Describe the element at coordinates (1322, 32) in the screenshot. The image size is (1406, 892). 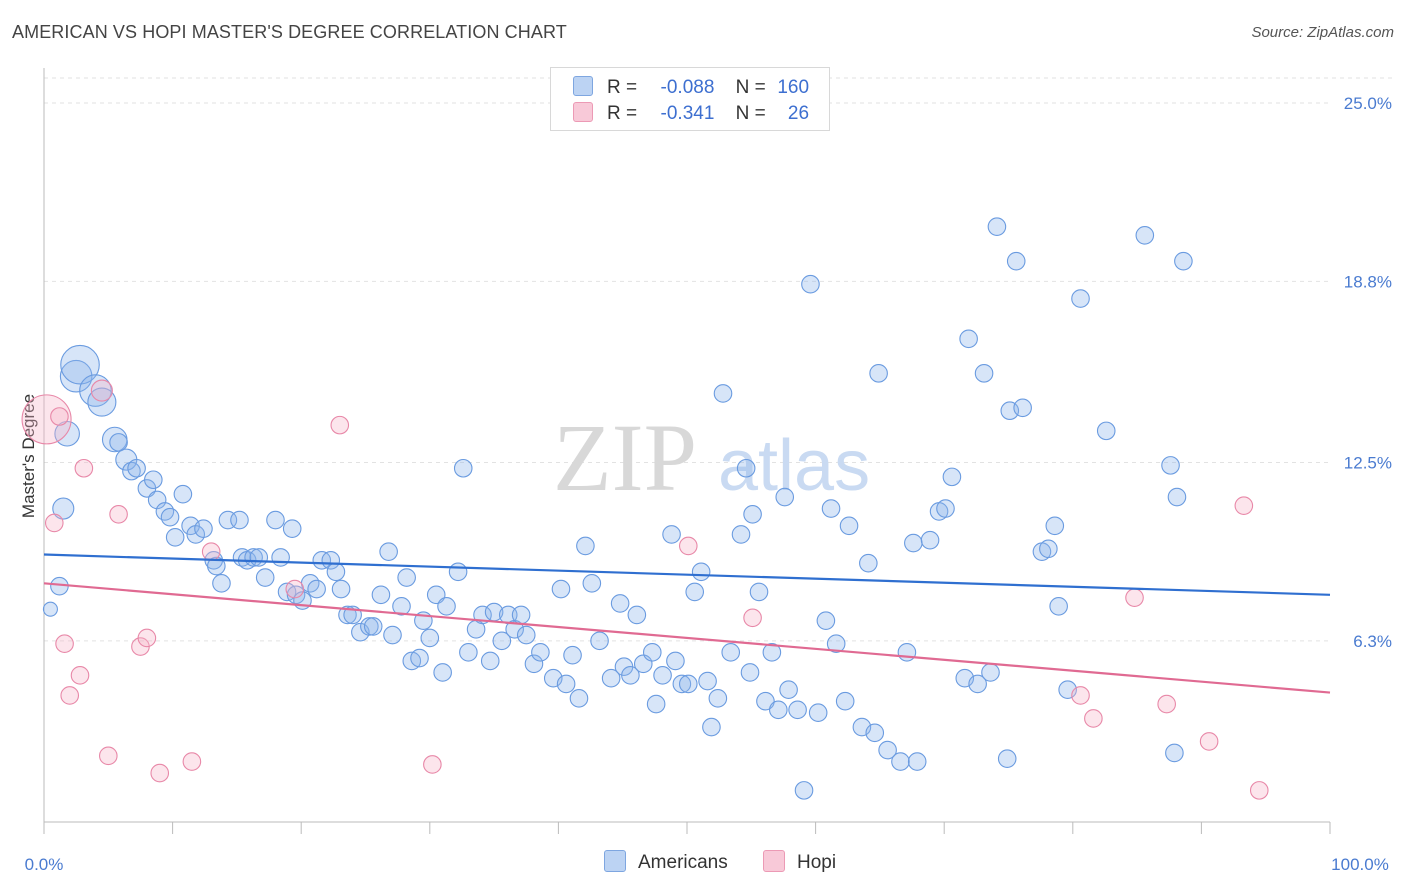
I see `chart-source: Source: ZipAtlas.com` at that location.